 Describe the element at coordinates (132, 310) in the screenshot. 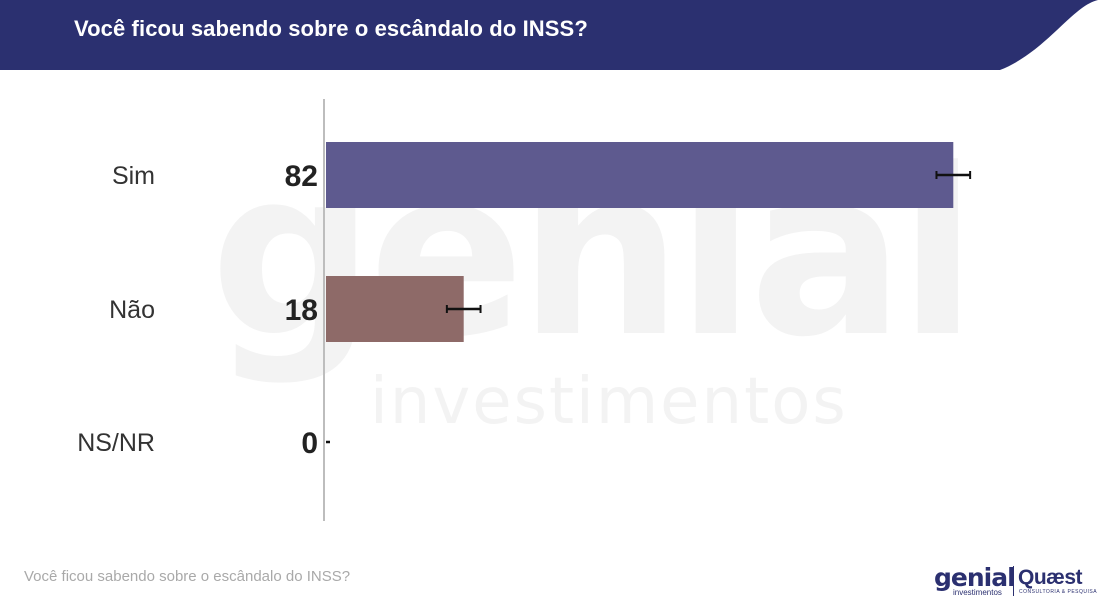

I see `category-label: Não` at that location.